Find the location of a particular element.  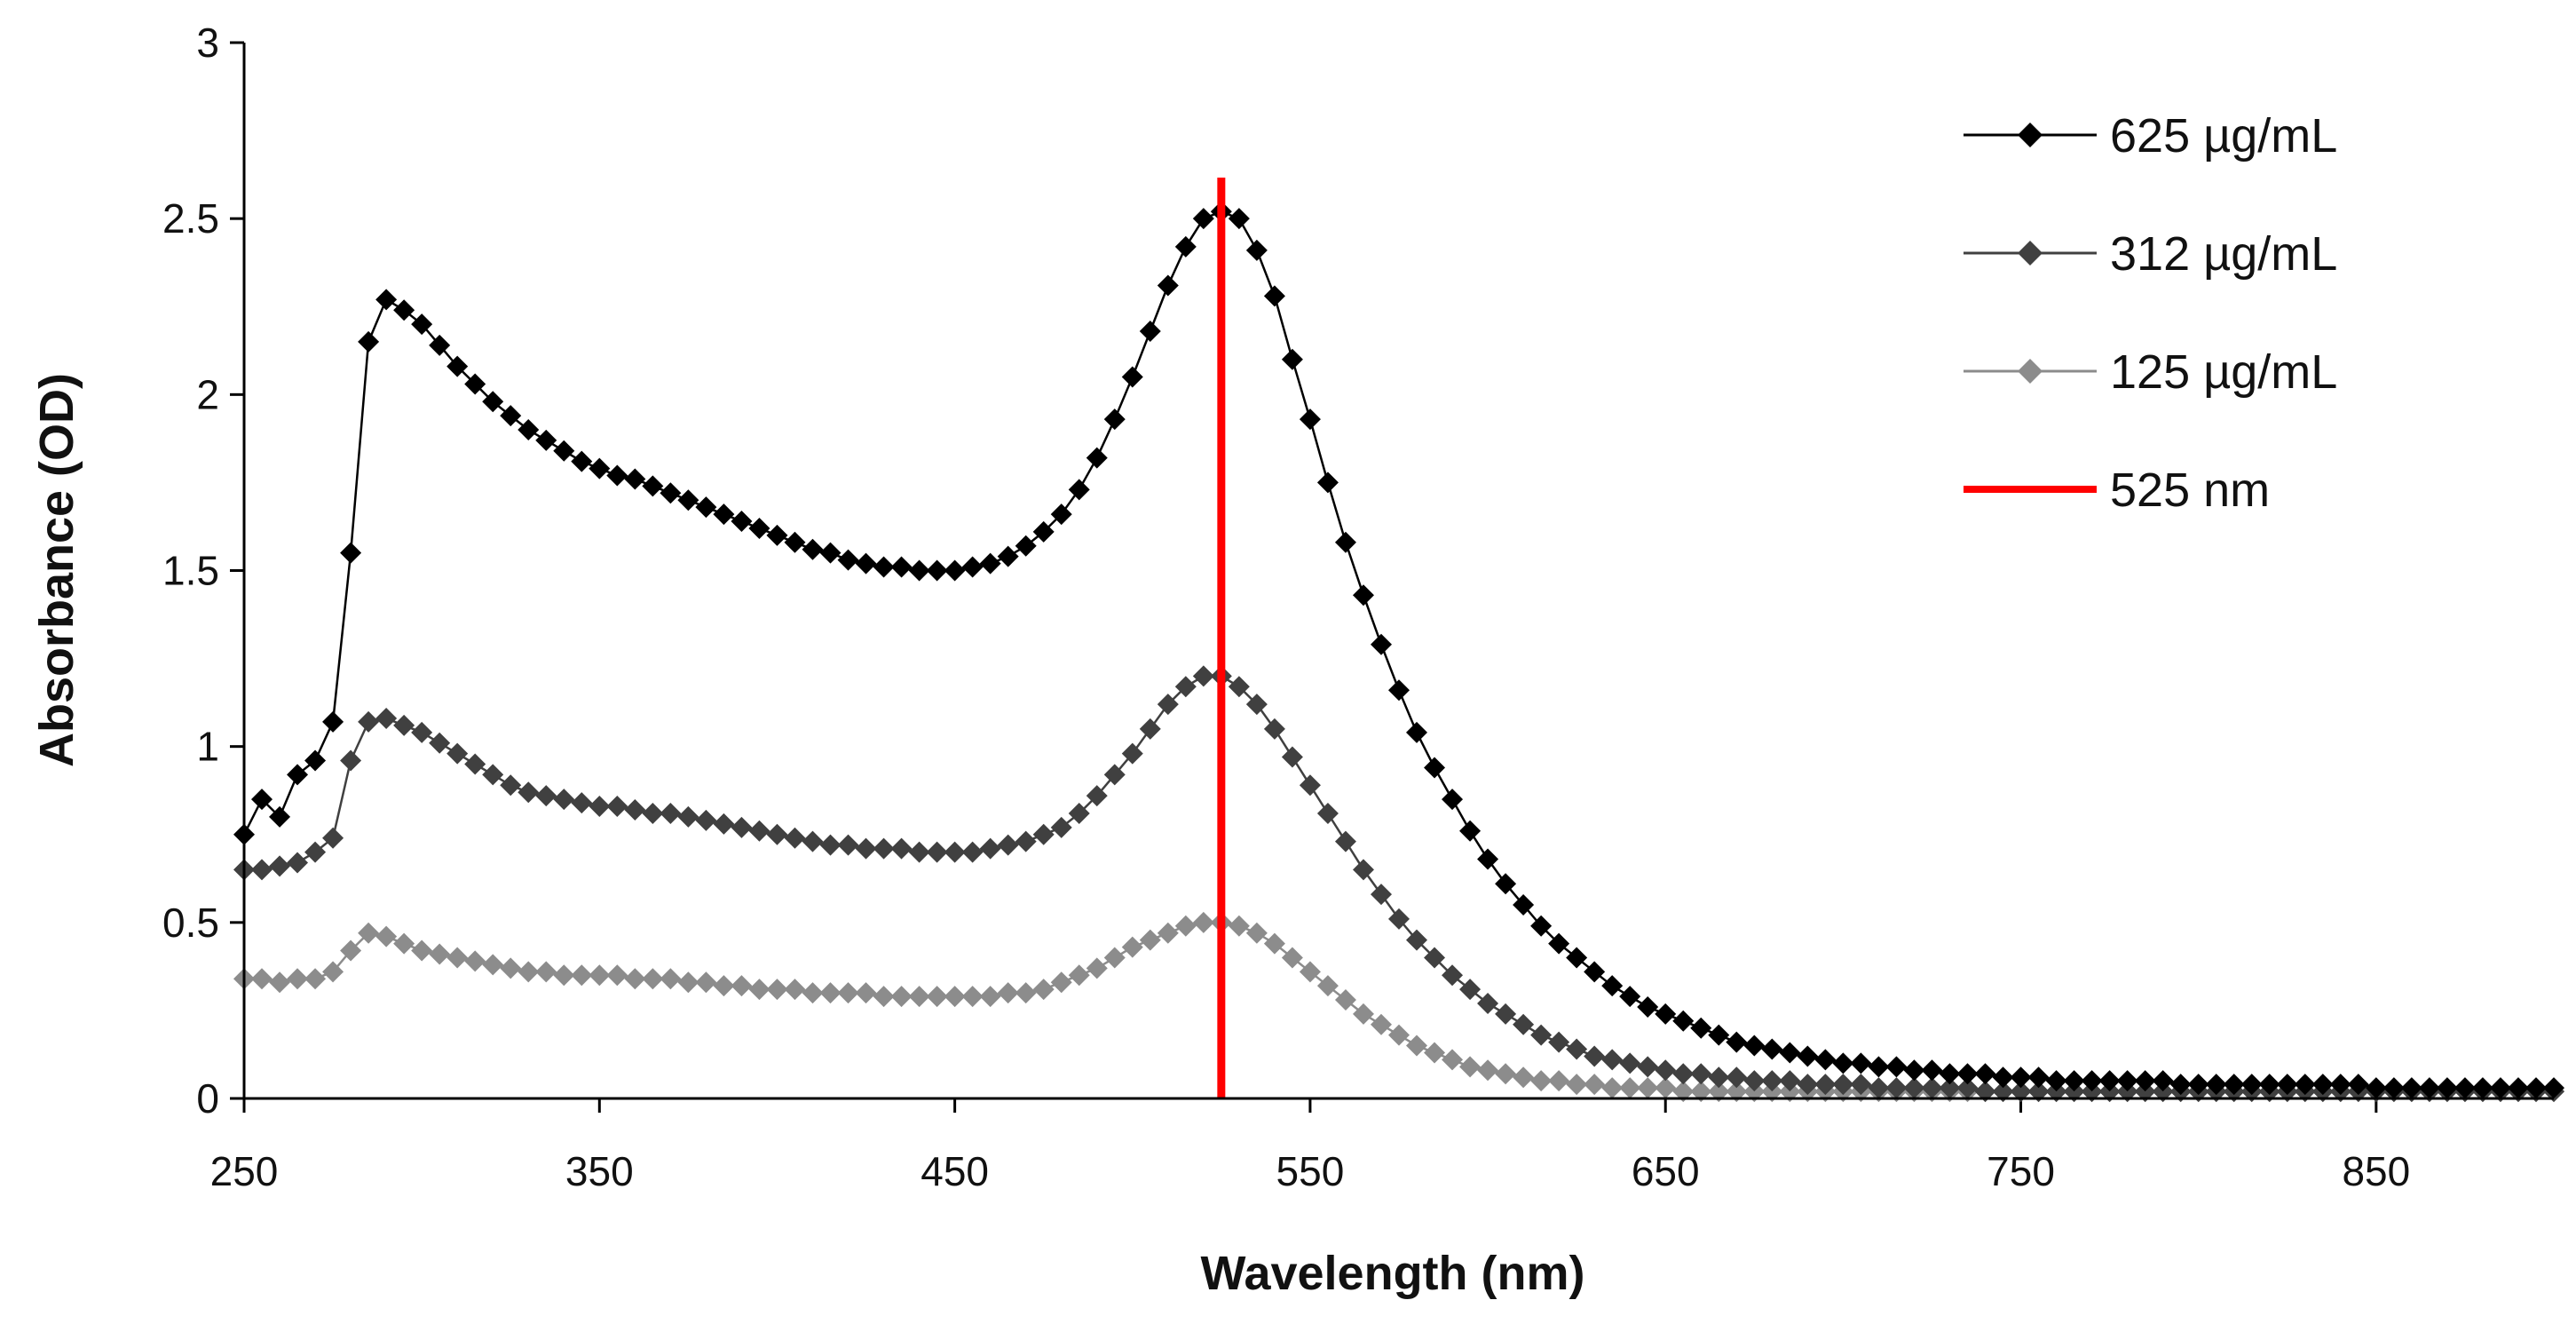

legend-label: 125 µg/mL is located at coordinates (2223, 372).